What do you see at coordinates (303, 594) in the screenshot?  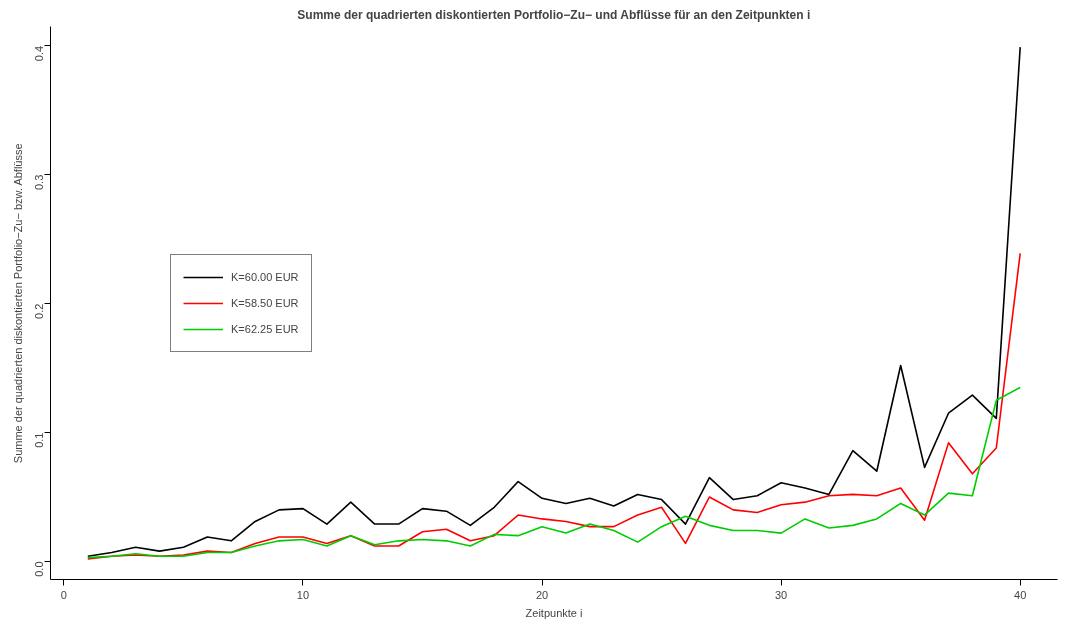 I see `x-tick-label: 10` at bounding box center [303, 594].